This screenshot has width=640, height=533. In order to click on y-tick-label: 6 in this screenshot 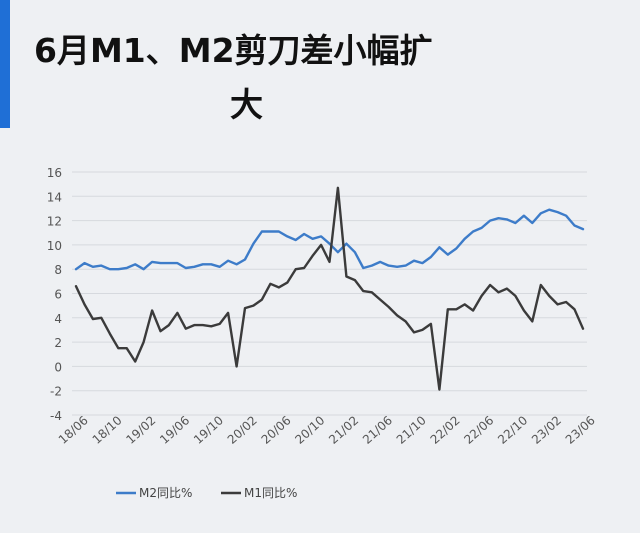, I will do `click(58, 295)`.